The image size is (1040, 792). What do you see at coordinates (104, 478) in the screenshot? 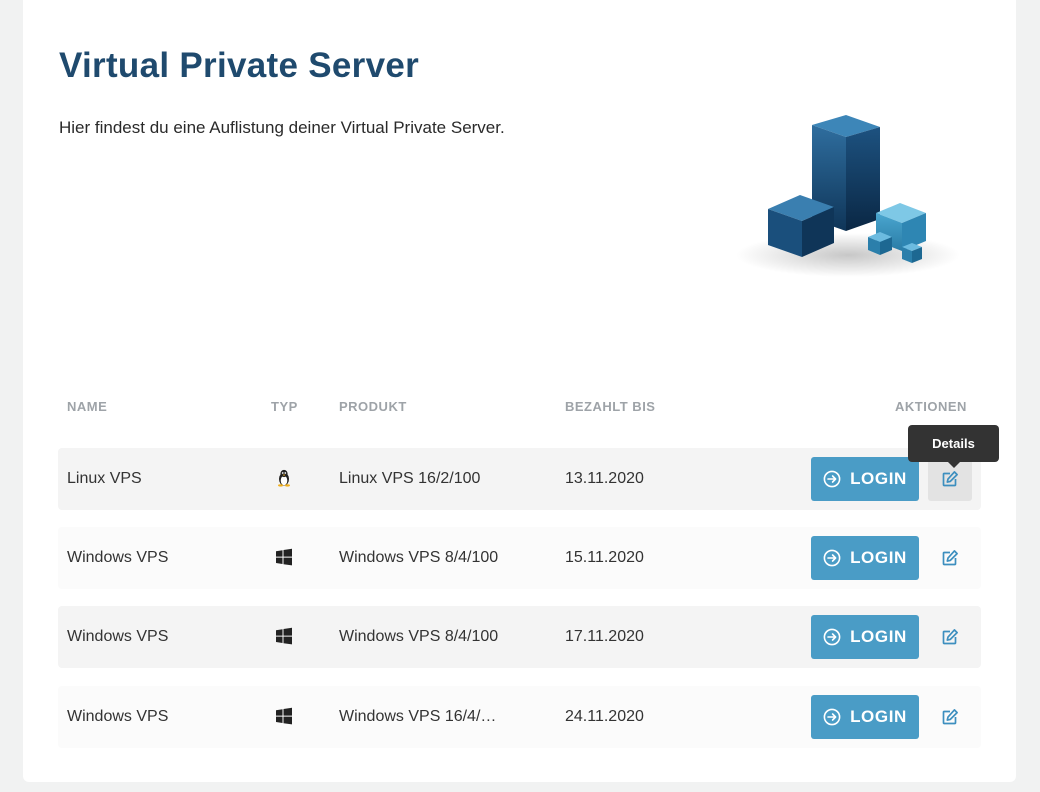
I see `server-name: Linux VPS` at bounding box center [104, 478].